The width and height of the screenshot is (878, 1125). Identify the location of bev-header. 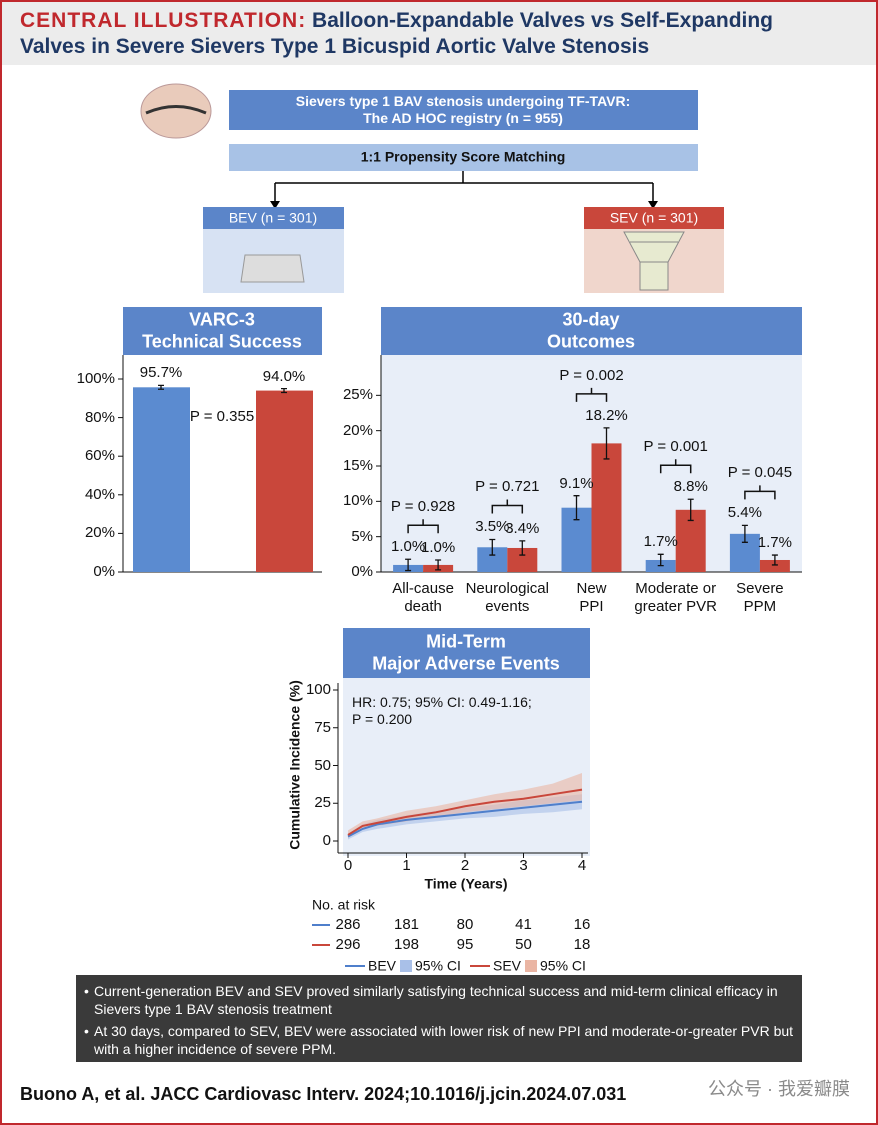
(273, 218).